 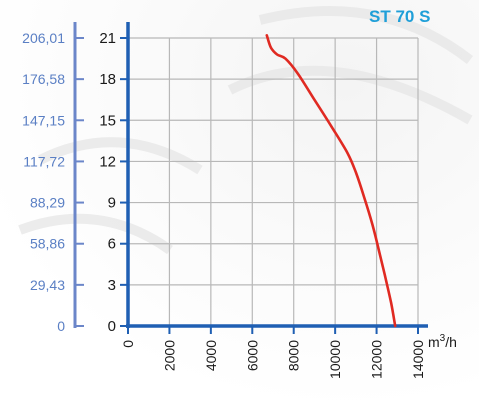 I want to click on left-secondary-tick-label: 0, so click(x=61, y=326).